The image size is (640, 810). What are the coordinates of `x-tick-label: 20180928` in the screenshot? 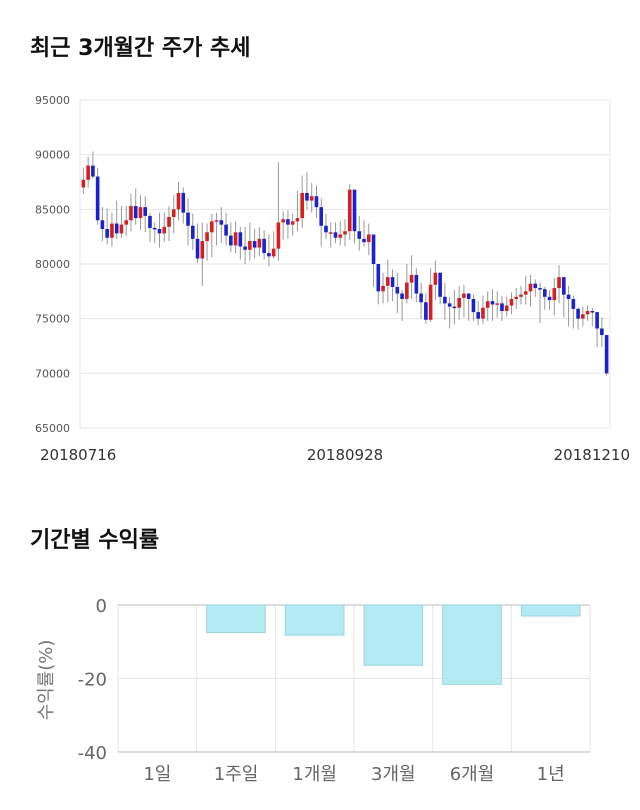 It's located at (345, 455).